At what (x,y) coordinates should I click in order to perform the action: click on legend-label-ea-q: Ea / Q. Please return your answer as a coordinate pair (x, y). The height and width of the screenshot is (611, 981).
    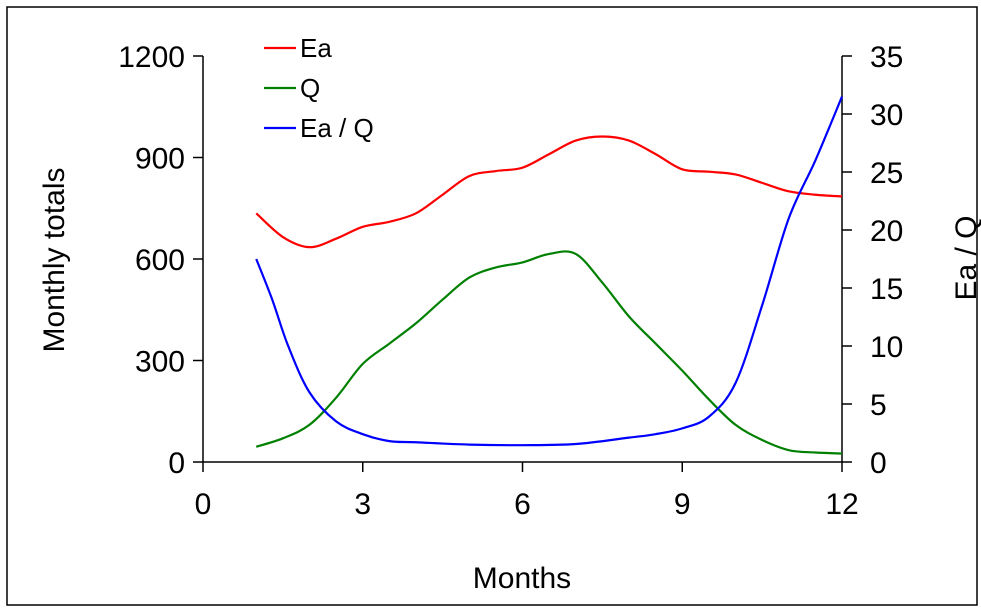
    Looking at the image, I should click on (337, 128).